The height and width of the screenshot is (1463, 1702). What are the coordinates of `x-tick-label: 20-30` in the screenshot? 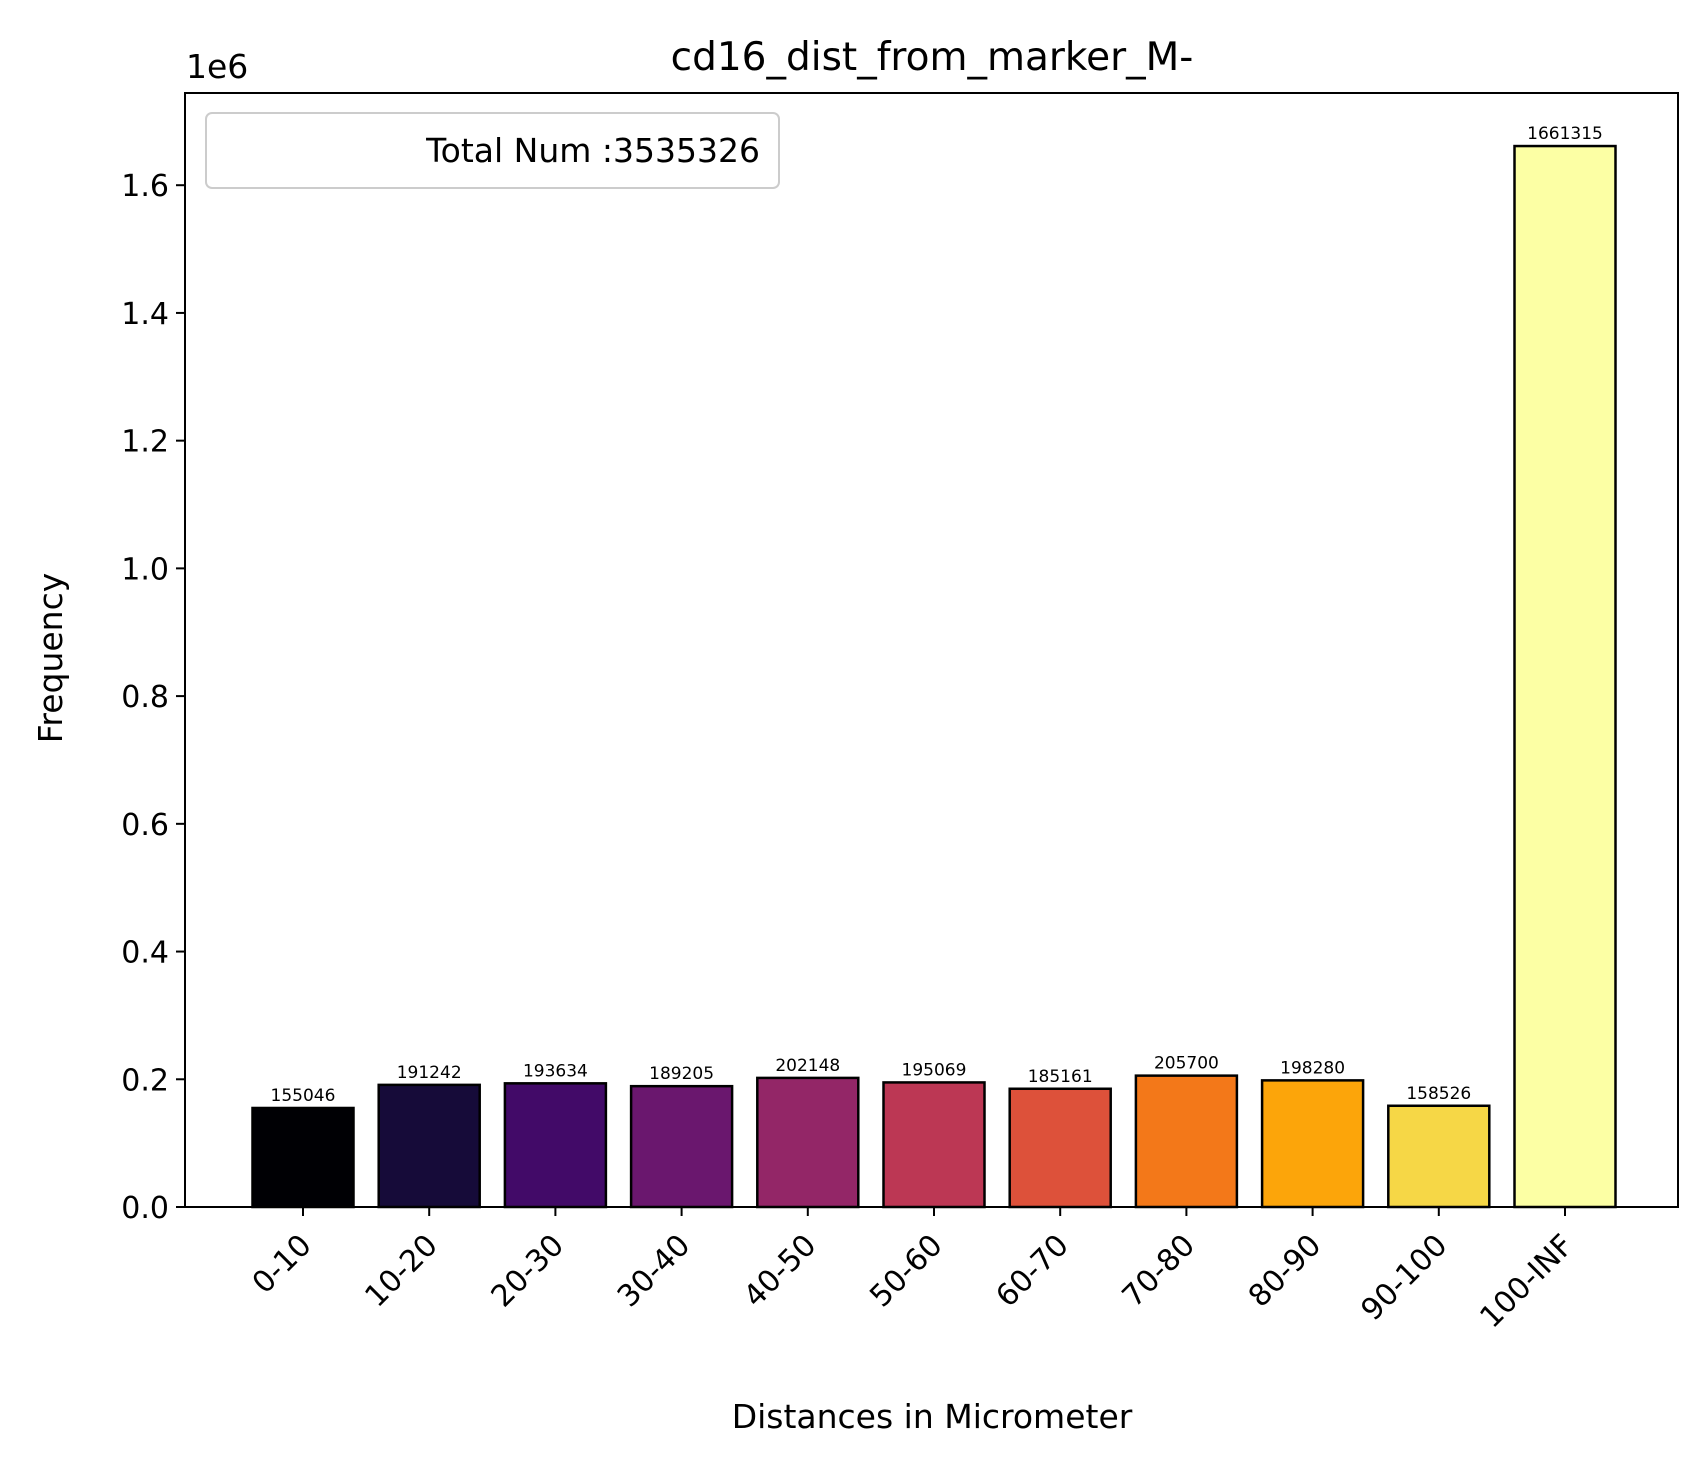 It's located at (528, 1271).